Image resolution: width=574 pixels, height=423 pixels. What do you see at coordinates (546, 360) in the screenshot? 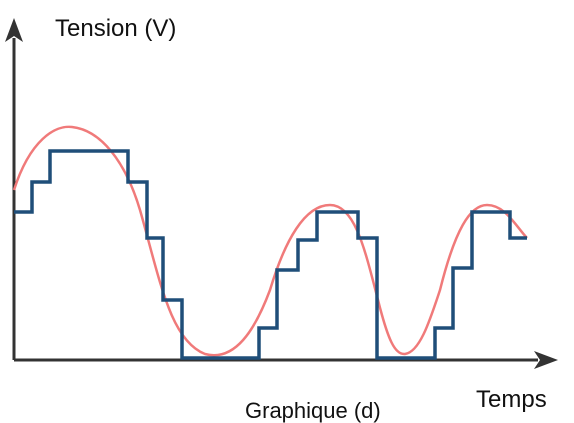
I see `x-axis-arrow` at bounding box center [546, 360].